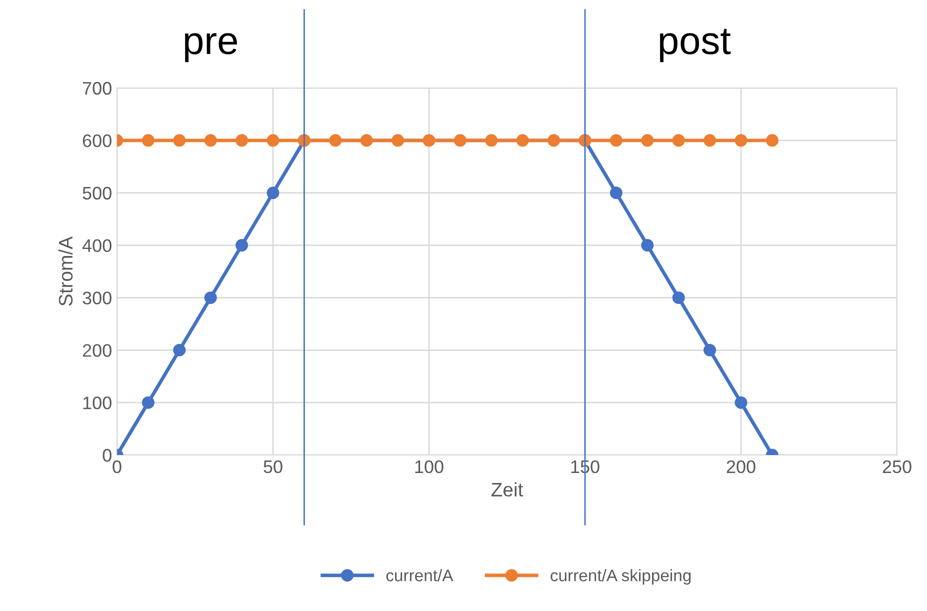 Image resolution: width=927 pixels, height=611 pixels. What do you see at coordinates (897, 467) in the screenshot?
I see `x-tick-label: 250` at bounding box center [897, 467].